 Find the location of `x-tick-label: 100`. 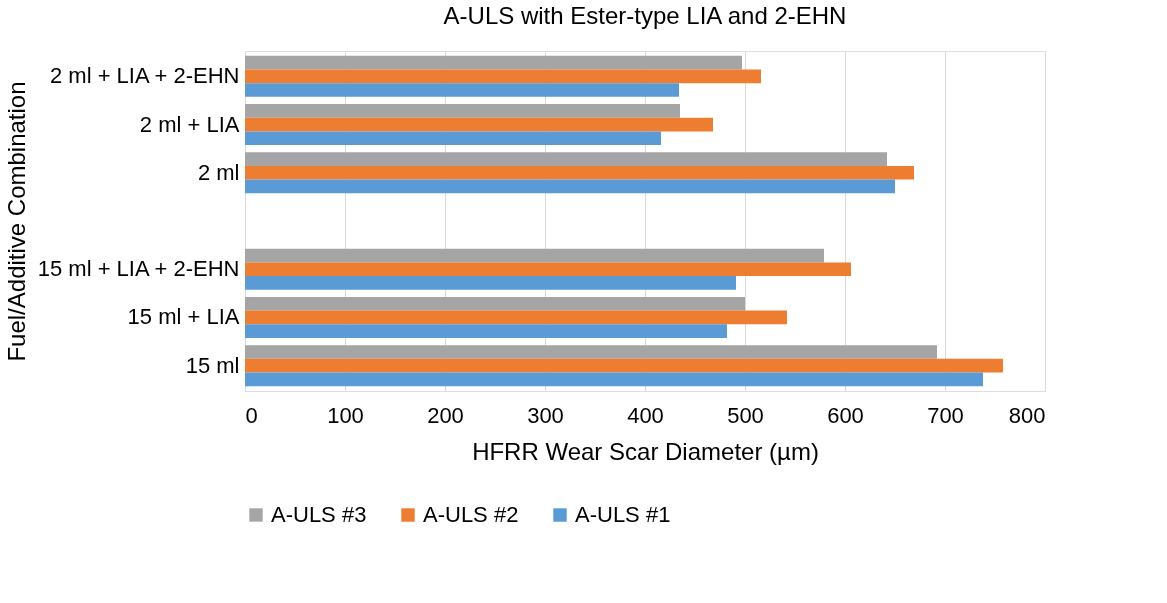

x-tick-label: 100 is located at coordinates (345, 415).